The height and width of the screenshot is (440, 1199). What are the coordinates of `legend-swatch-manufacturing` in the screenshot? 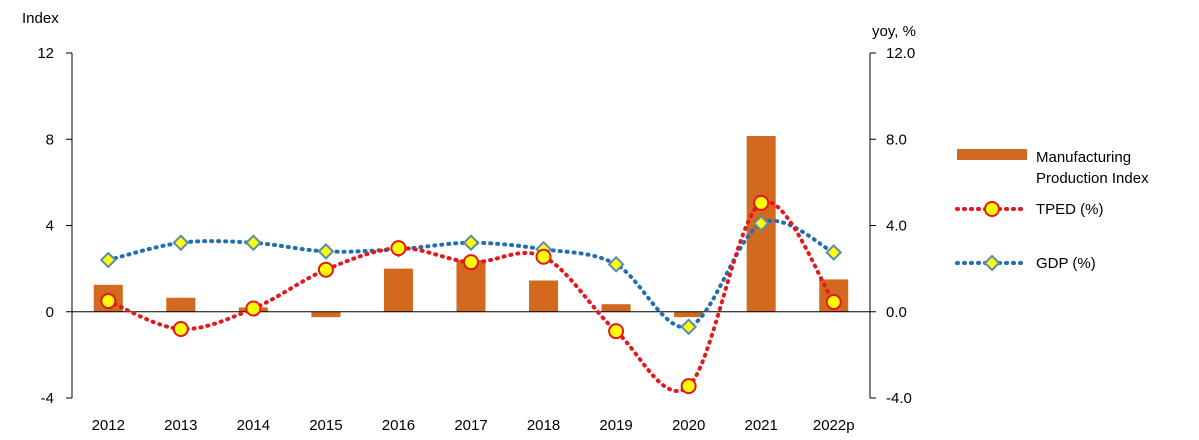 It's located at (992, 154).